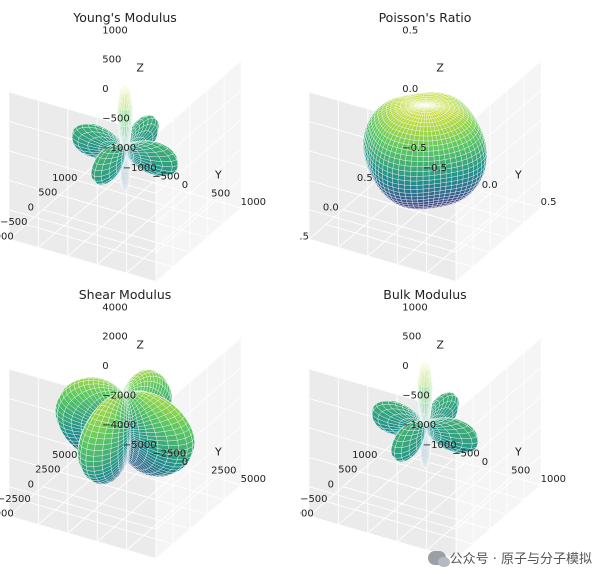  What do you see at coordinates (518, 175) in the screenshot?
I see `y-axis-label: Y` at bounding box center [518, 175].